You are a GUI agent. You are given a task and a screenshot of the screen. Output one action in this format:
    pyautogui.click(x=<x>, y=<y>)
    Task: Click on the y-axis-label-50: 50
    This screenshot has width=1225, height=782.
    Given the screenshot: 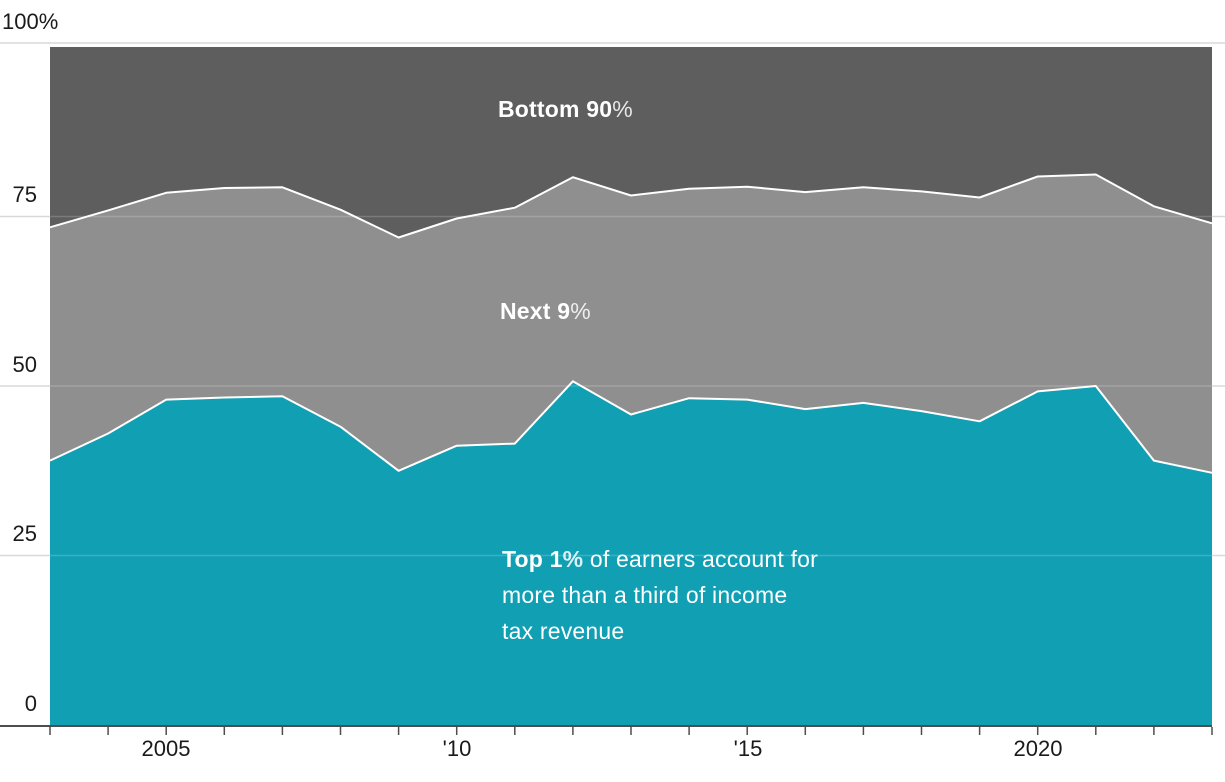 What is the action you would take?
    pyautogui.click(x=24, y=364)
    